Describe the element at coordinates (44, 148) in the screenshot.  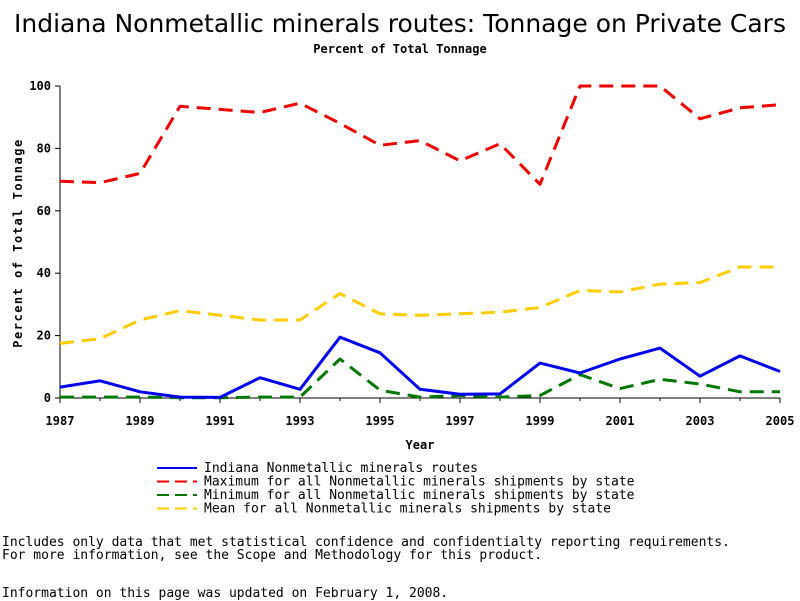
I see `y-tick-label: 80` at that location.